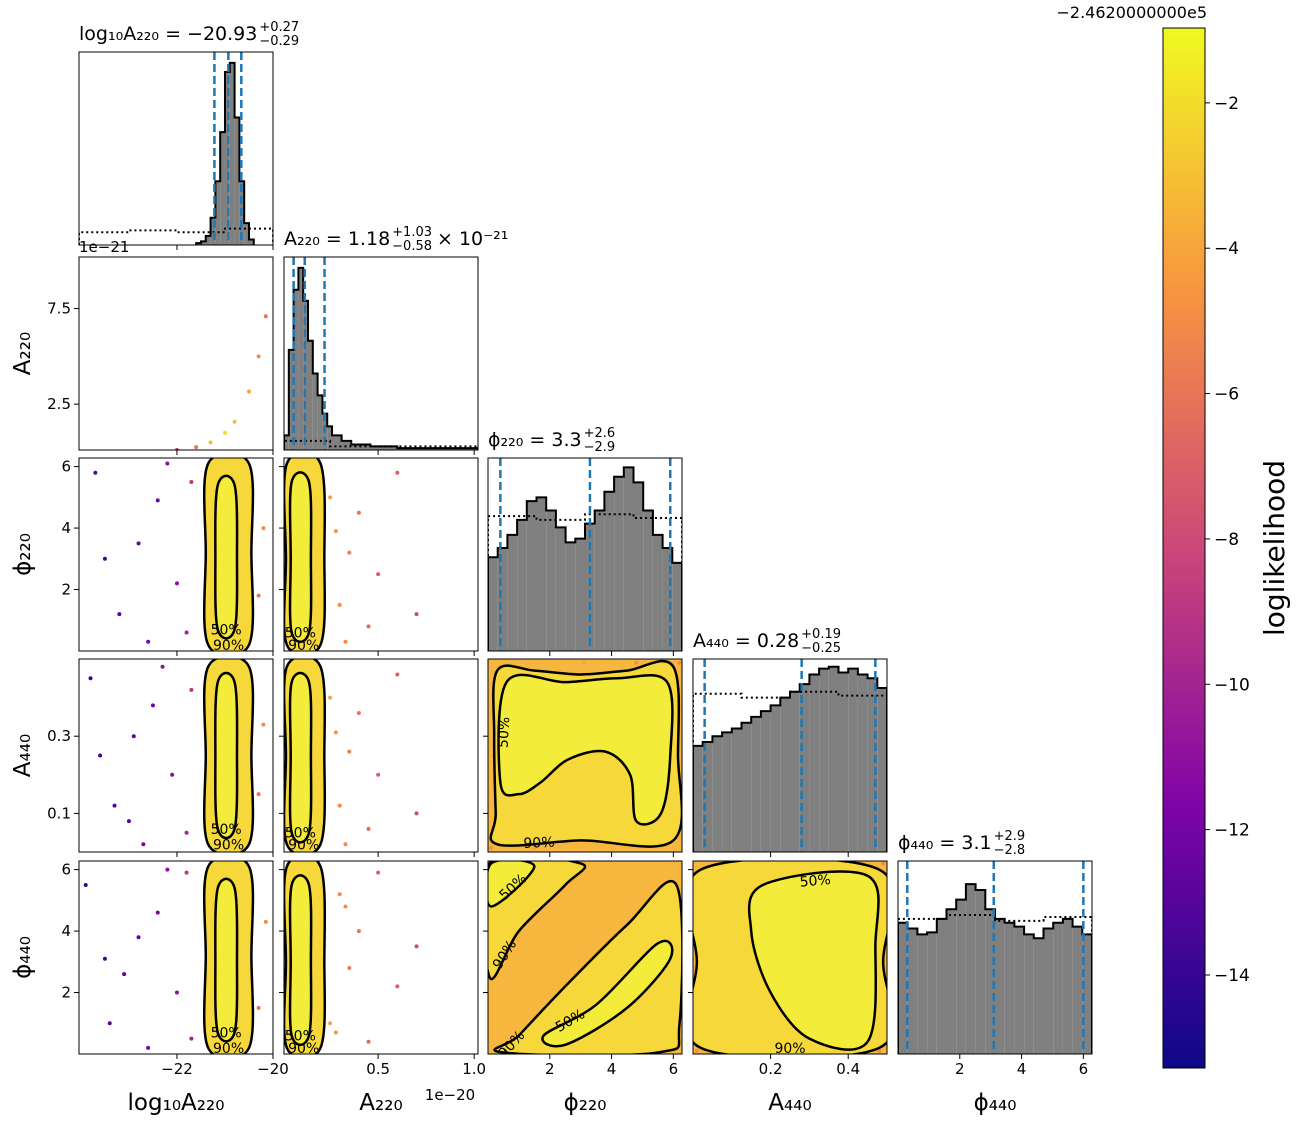  What do you see at coordinates (23, 957) in the screenshot?
I see `y-axis-label: ϕ₄₄₀` at bounding box center [23, 957].